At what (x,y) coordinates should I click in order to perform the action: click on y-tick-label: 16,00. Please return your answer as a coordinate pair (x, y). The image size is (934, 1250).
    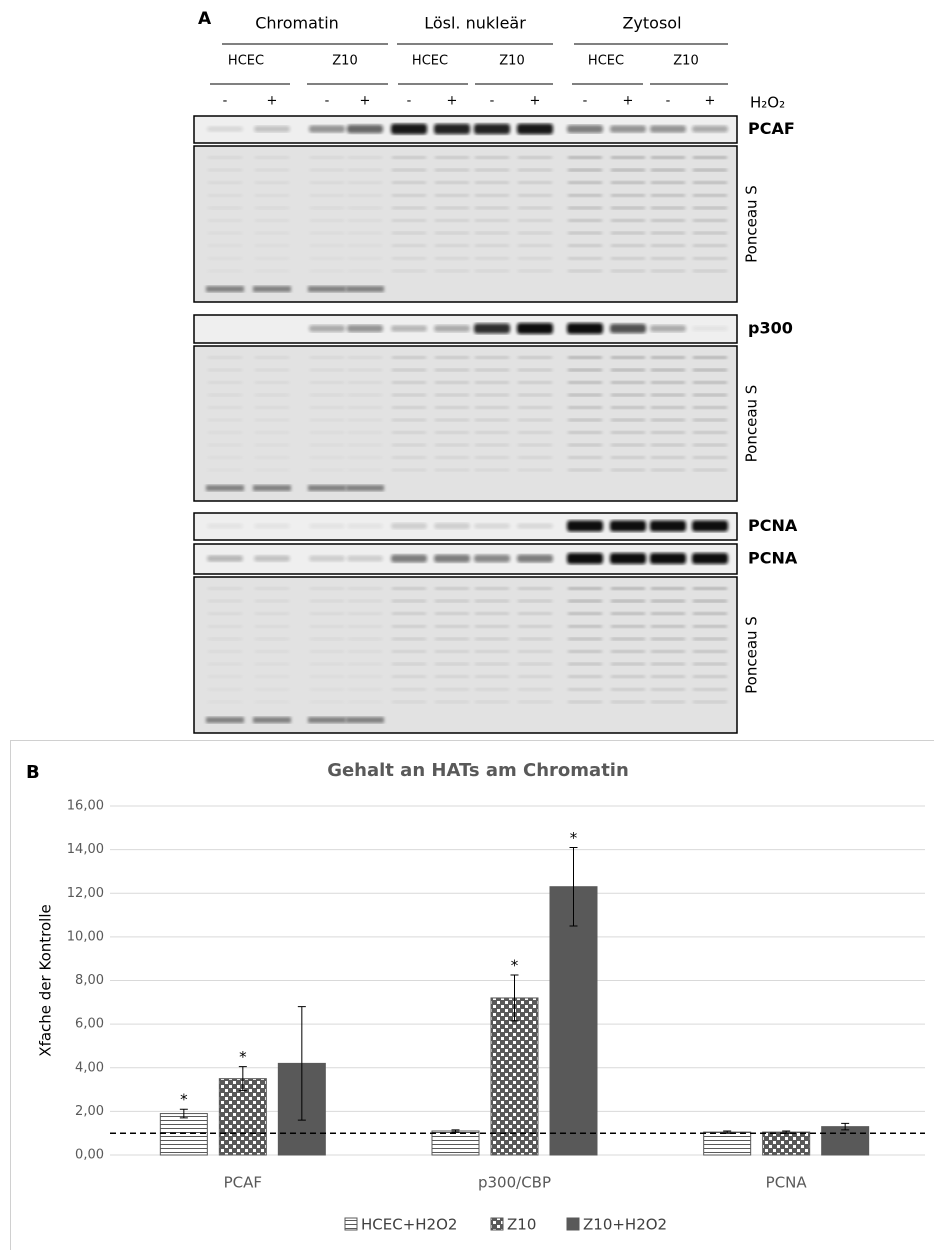
    Looking at the image, I should click on (85, 806).